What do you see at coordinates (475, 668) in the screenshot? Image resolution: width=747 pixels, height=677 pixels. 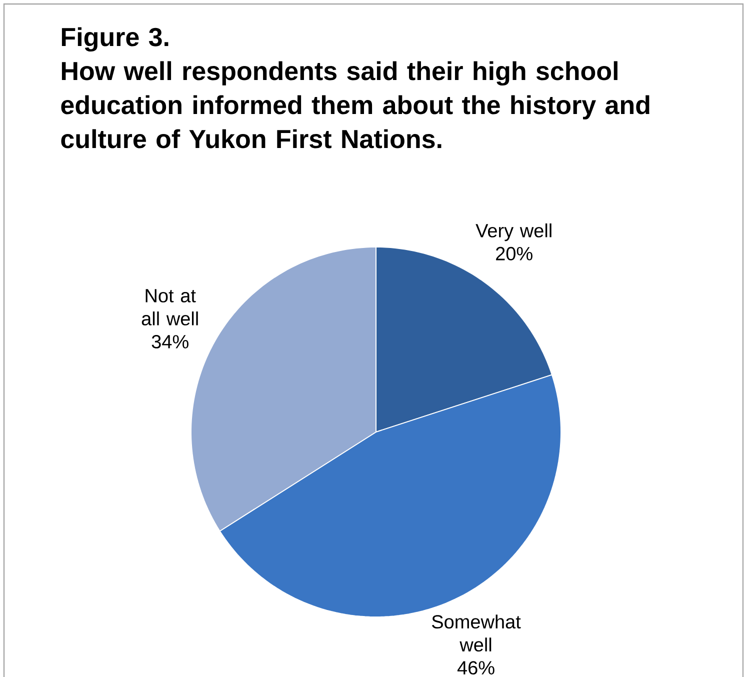 I see `data-label: 46%` at bounding box center [475, 668].